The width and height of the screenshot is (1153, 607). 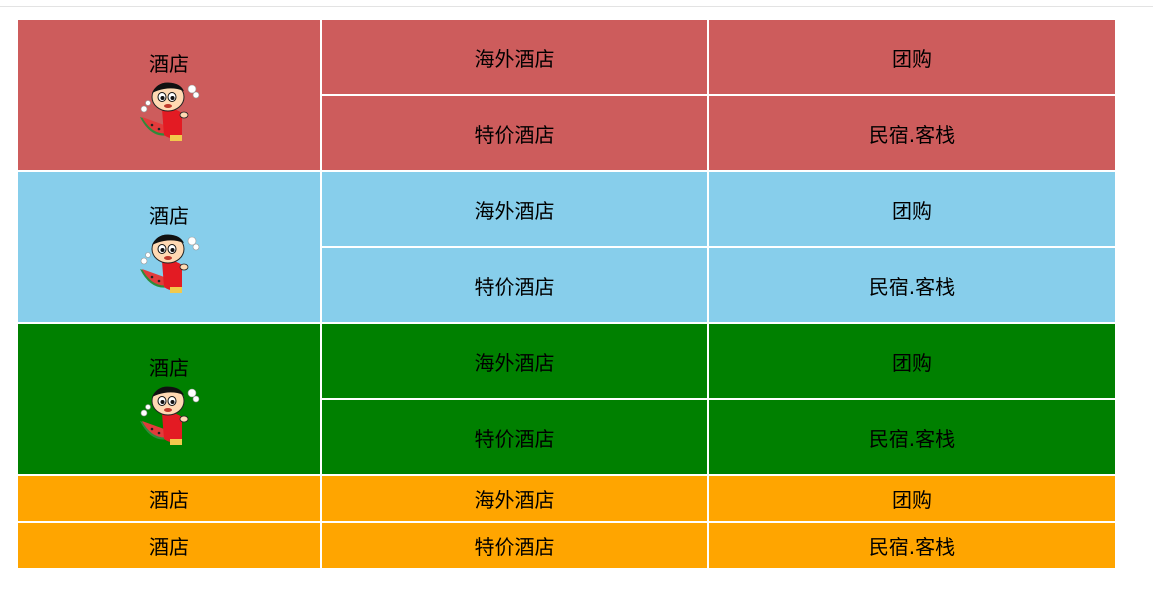 I want to click on footer-row1-hotel-cell: 酒店, so click(x=169, y=498).